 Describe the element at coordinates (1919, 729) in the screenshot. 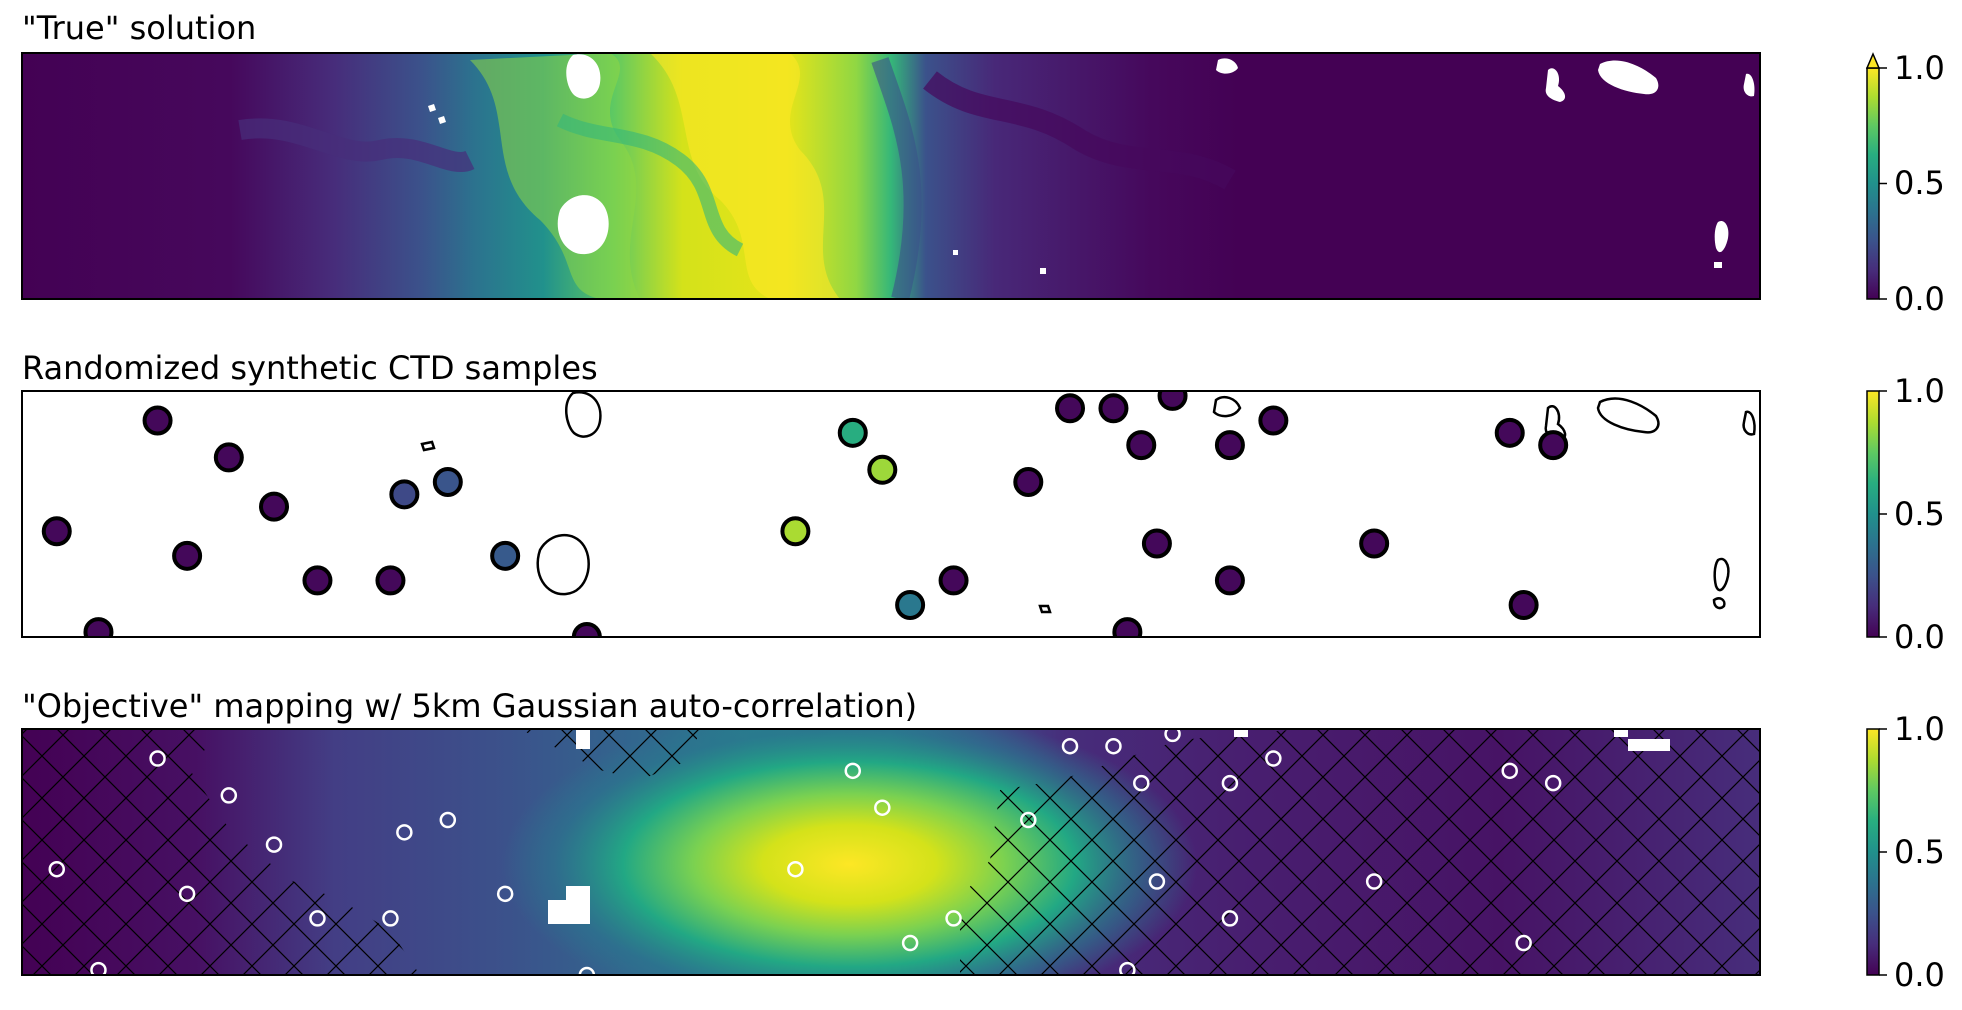

I see `cb3-tick-1.0: 1.0` at that location.